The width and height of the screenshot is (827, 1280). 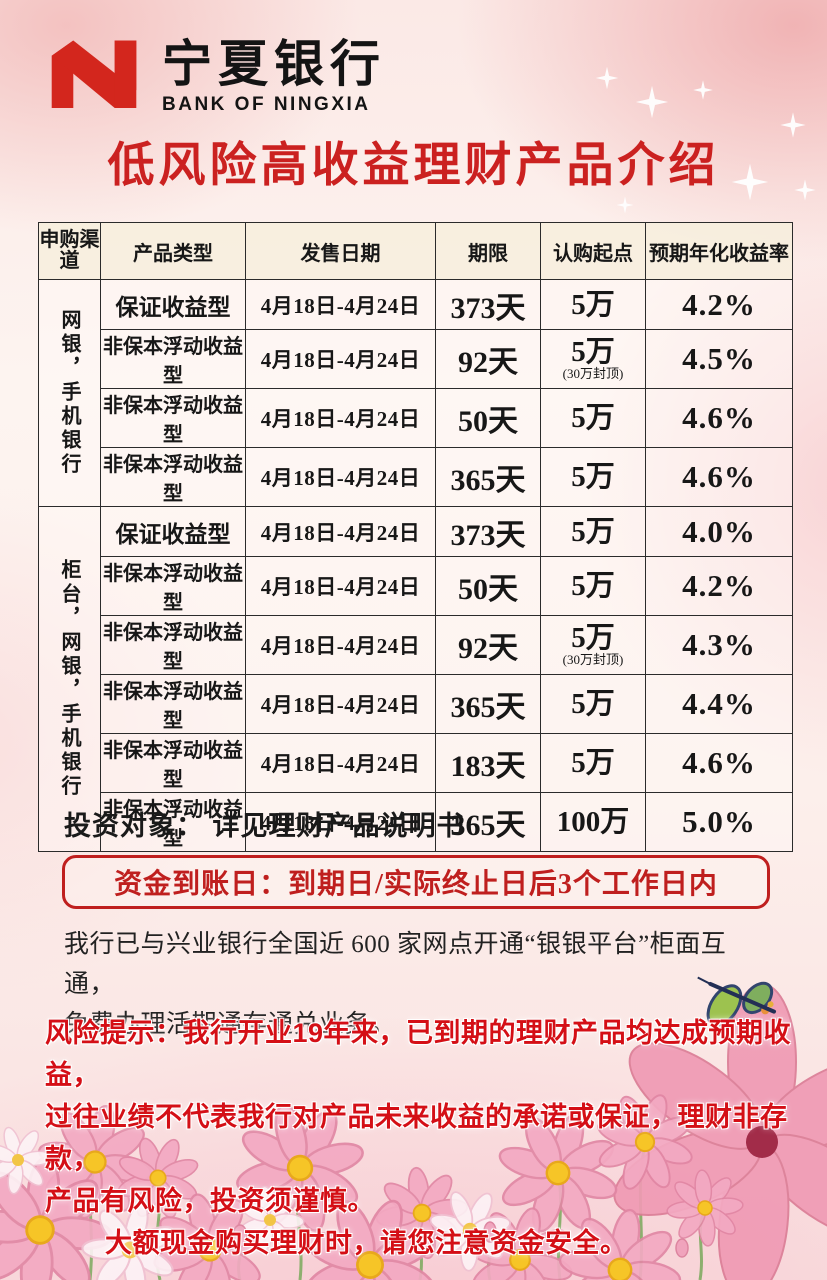 I want to click on table-row: 非保本浮动收益型 4月18日-4月24日 183天 5万 4.6%, so click(x=416, y=763).